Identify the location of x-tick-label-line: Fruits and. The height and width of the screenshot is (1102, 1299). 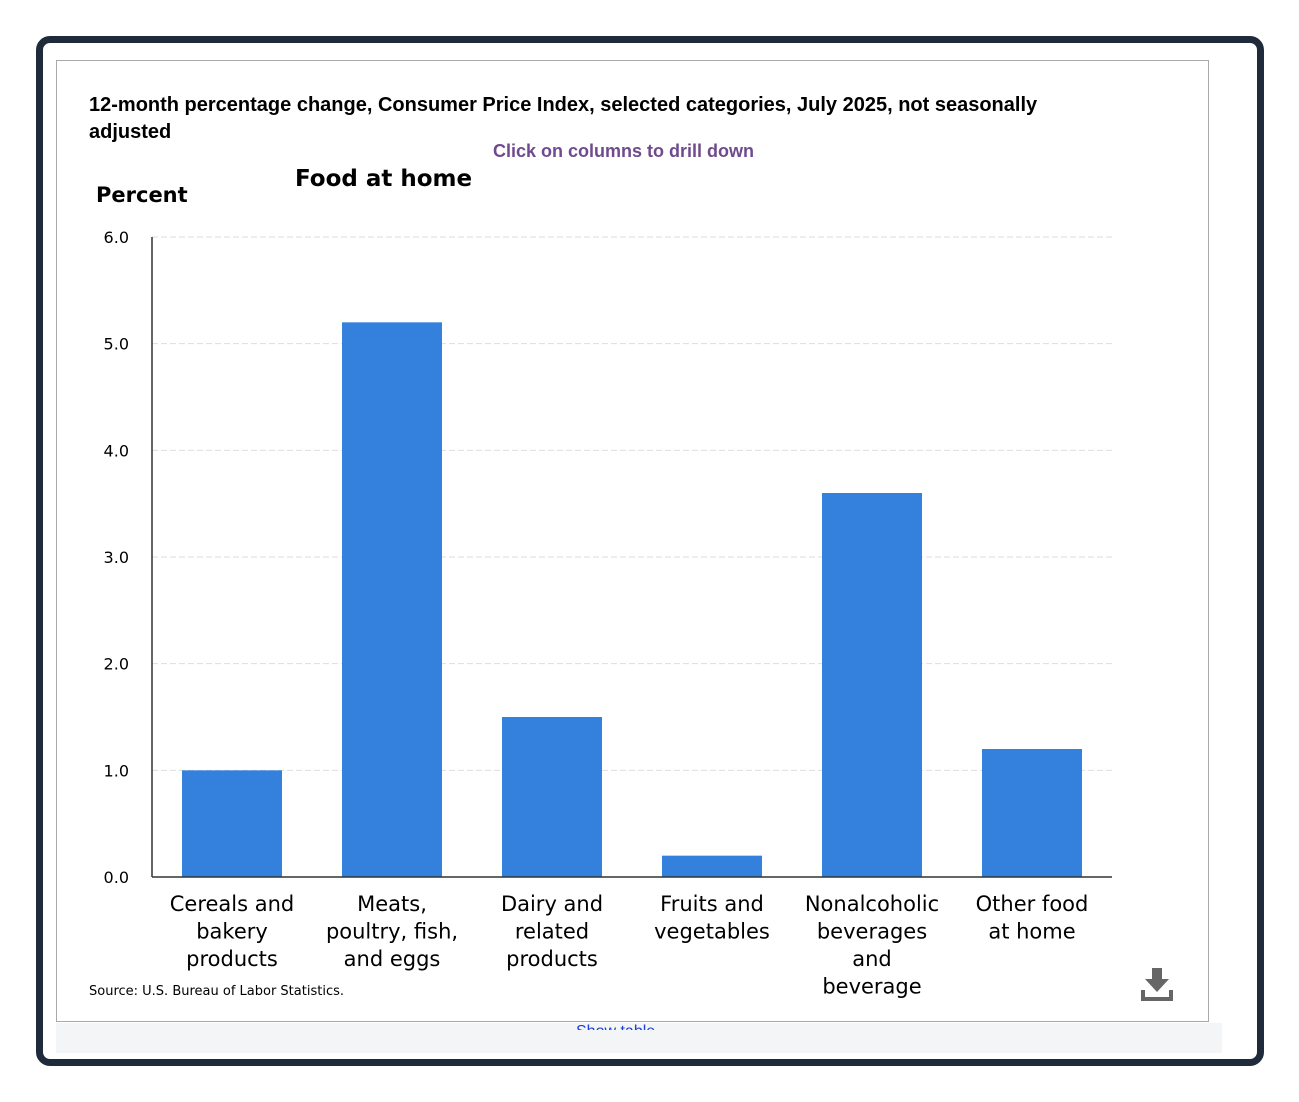
(712, 904).